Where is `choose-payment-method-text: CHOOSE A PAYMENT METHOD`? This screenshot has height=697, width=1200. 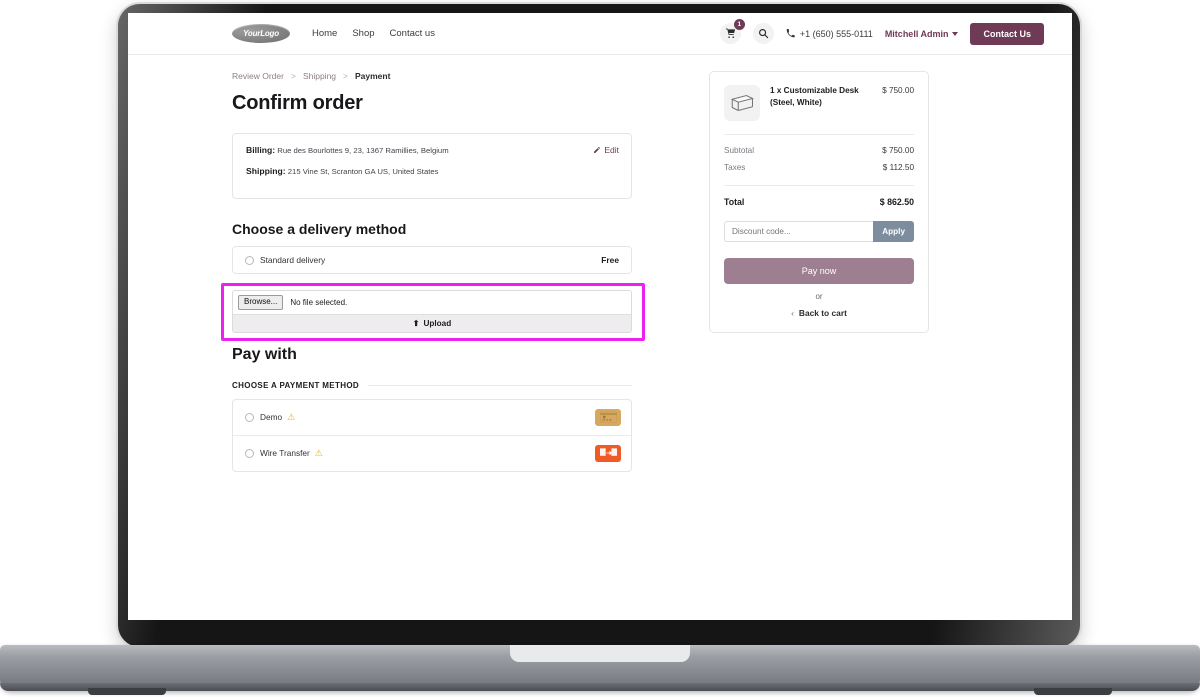
choose-payment-method-text: CHOOSE A PAYMENT METHOD is located at coordinates (296, 385).